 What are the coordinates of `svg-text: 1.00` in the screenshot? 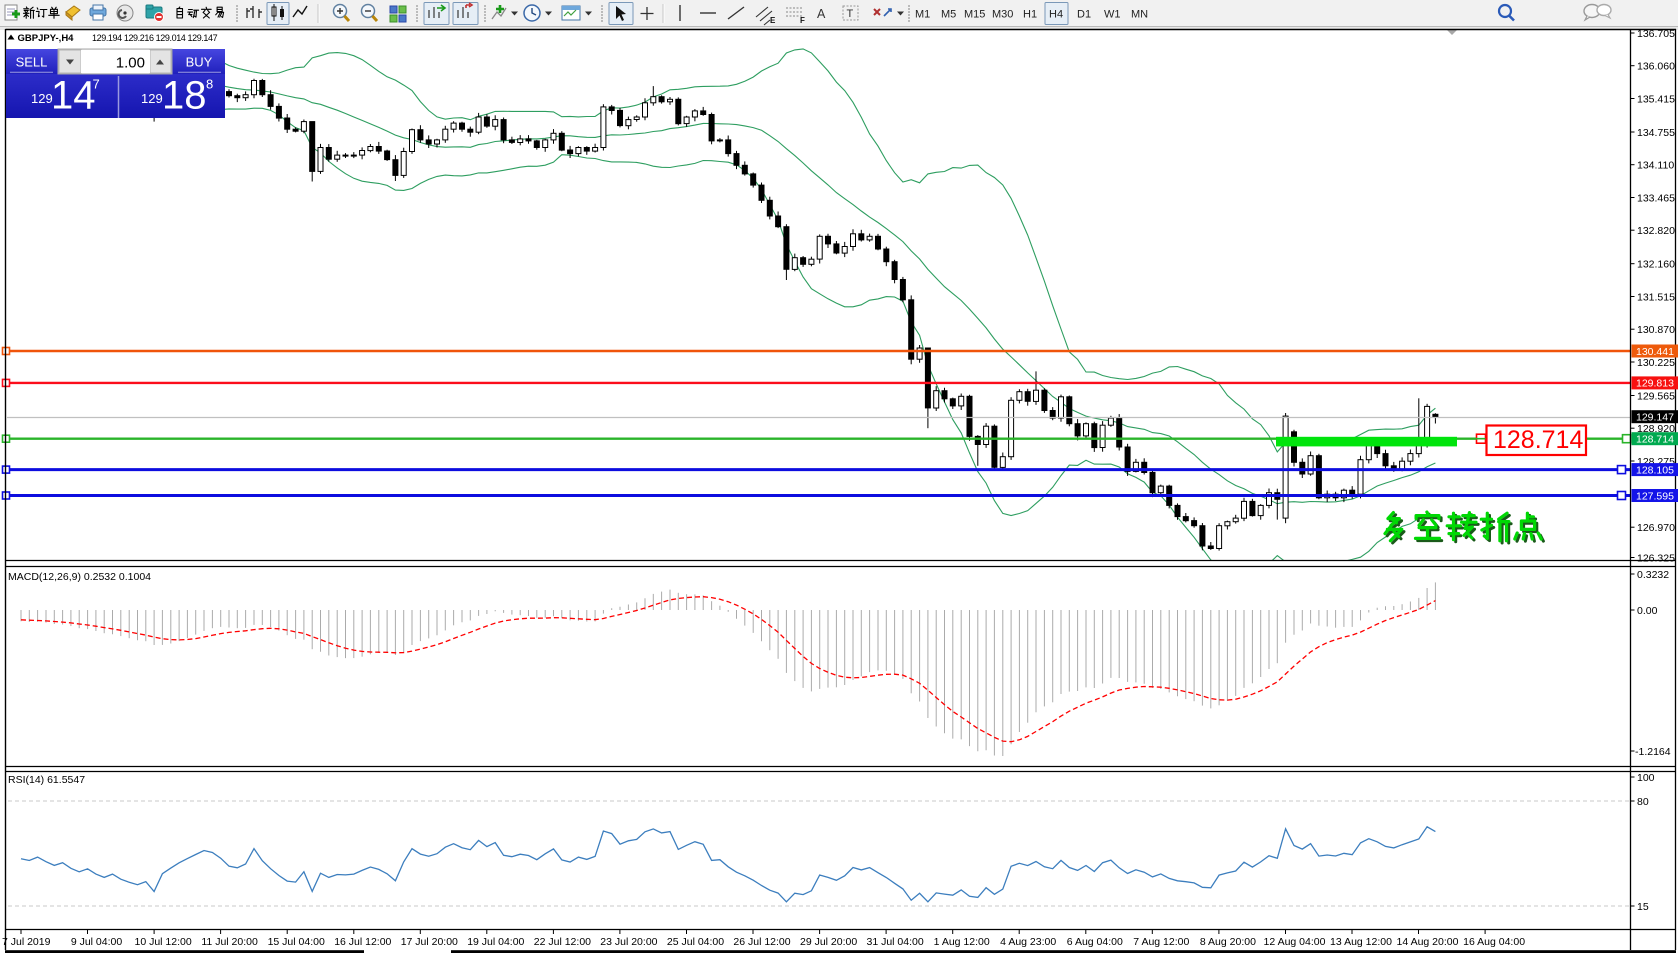 It's located at (130, 63).